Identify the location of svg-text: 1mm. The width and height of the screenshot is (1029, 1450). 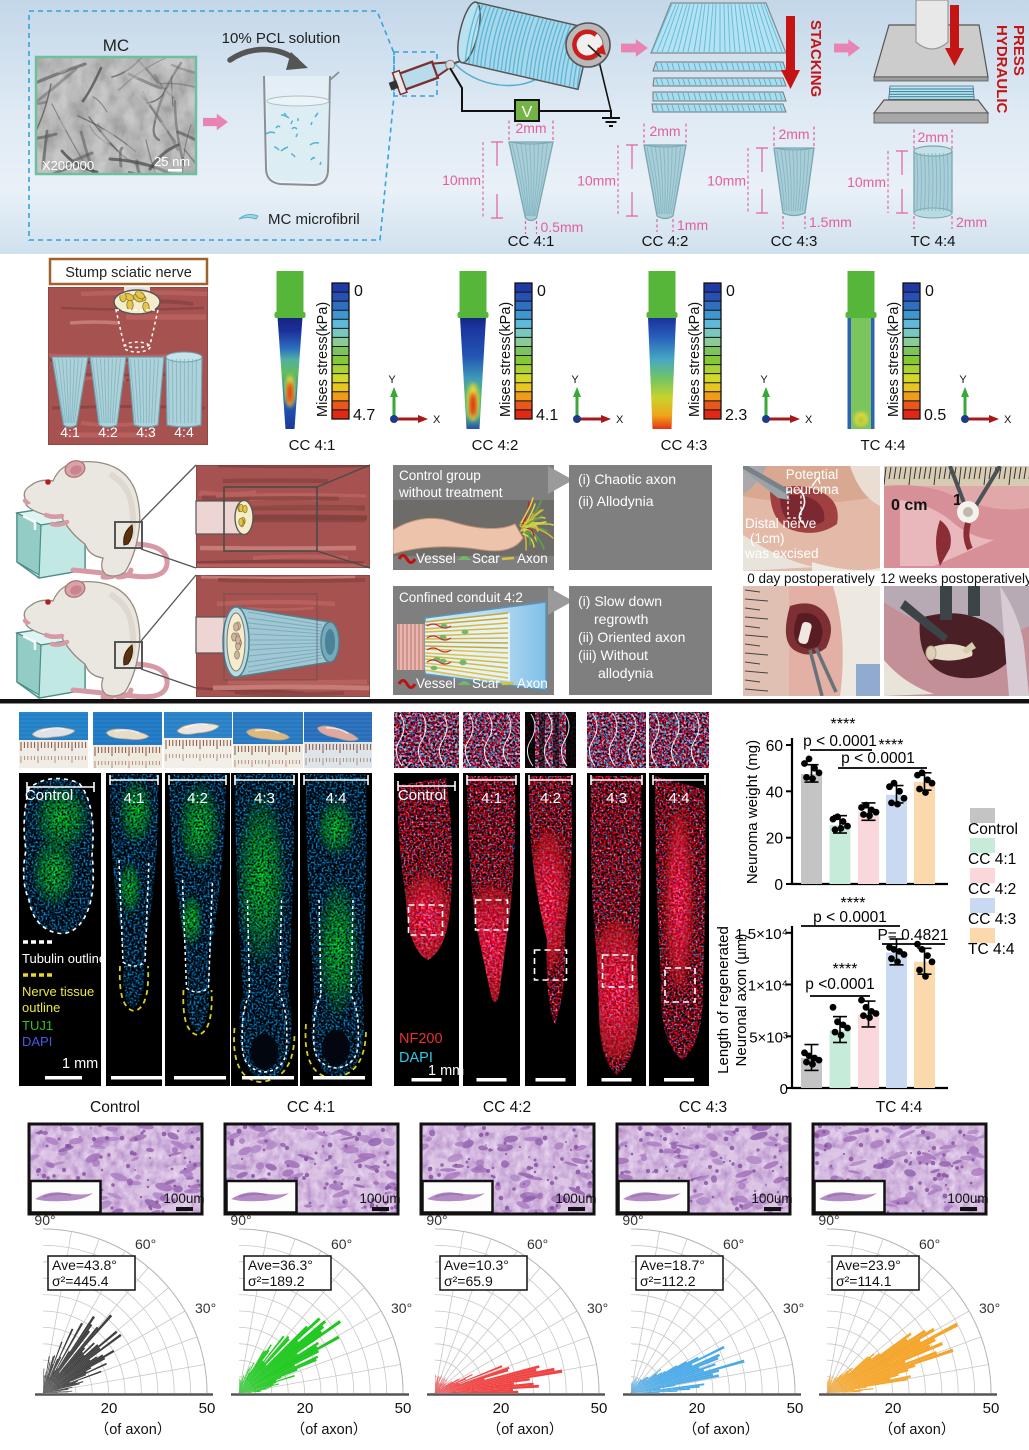
(692, 225).